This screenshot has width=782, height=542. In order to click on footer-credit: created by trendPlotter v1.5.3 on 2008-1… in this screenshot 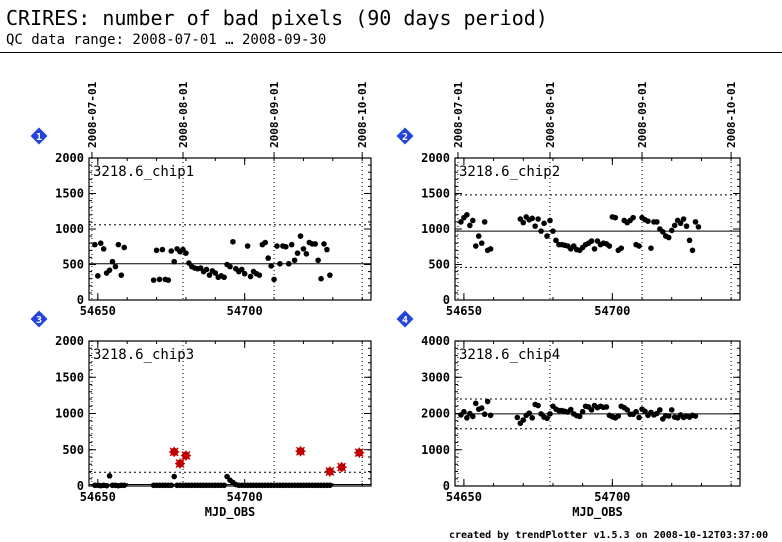, I will do `click(609, 535)`.